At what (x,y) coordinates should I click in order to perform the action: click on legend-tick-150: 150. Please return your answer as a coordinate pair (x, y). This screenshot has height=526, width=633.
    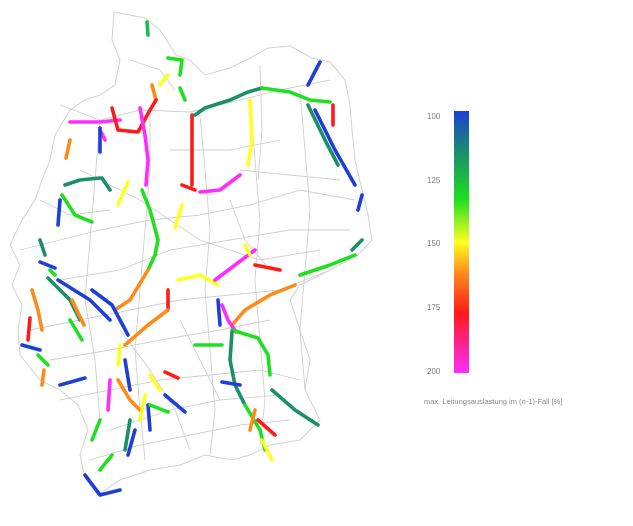
    Looking at the image, I should click on (434, 243).